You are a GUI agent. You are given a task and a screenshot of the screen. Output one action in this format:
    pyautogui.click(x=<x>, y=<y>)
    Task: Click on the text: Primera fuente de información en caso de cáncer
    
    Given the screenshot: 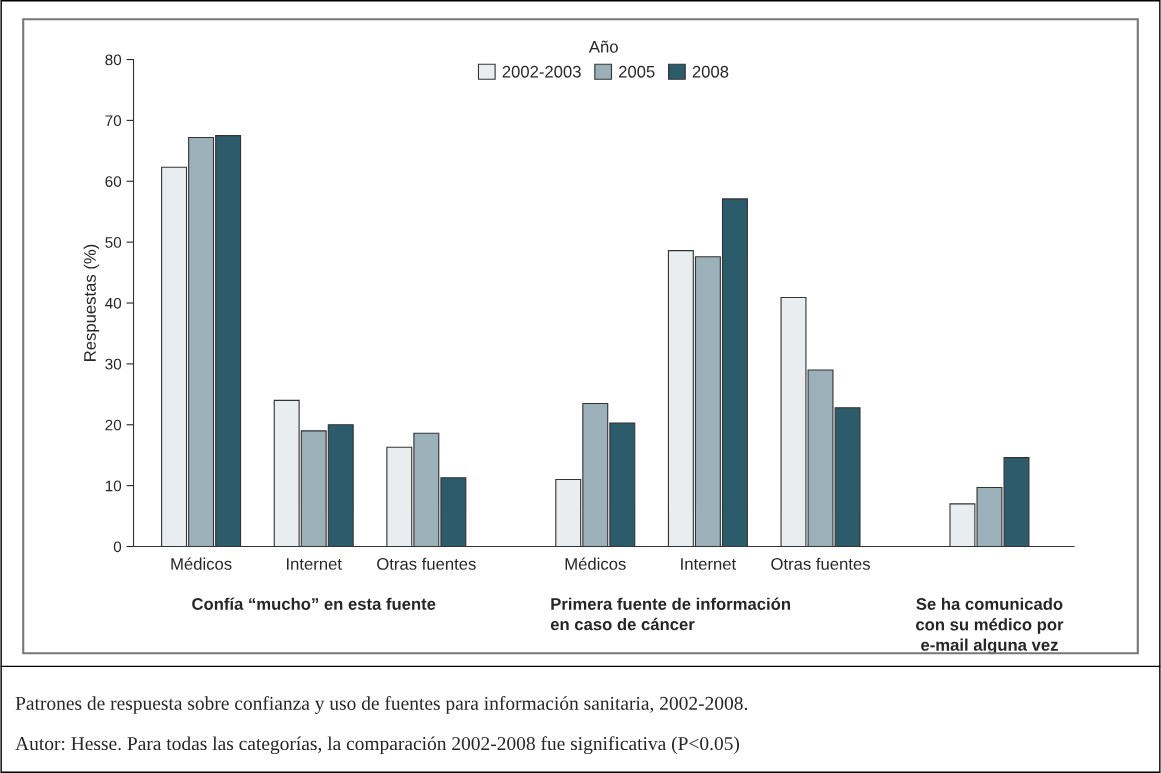 What is the action you would take?
    pyautogui.click(x=670, y=614)
    